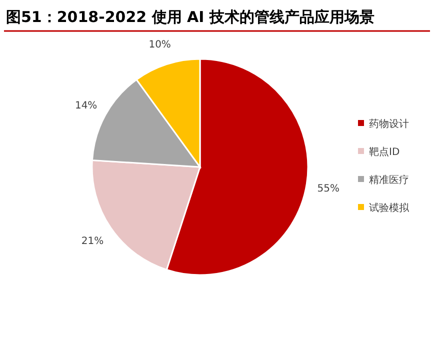 This screenshot has height=342, width=434. What do you see at coordinates (389, 180) in the screenshot?
I see `legend-label: 精准医疗` at bounding box center [389, 180].